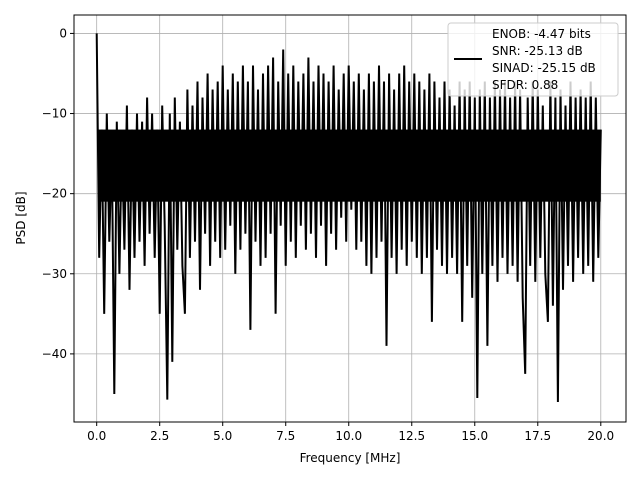  I want to click on x-tick-label: 7.5, so click(285, 436).